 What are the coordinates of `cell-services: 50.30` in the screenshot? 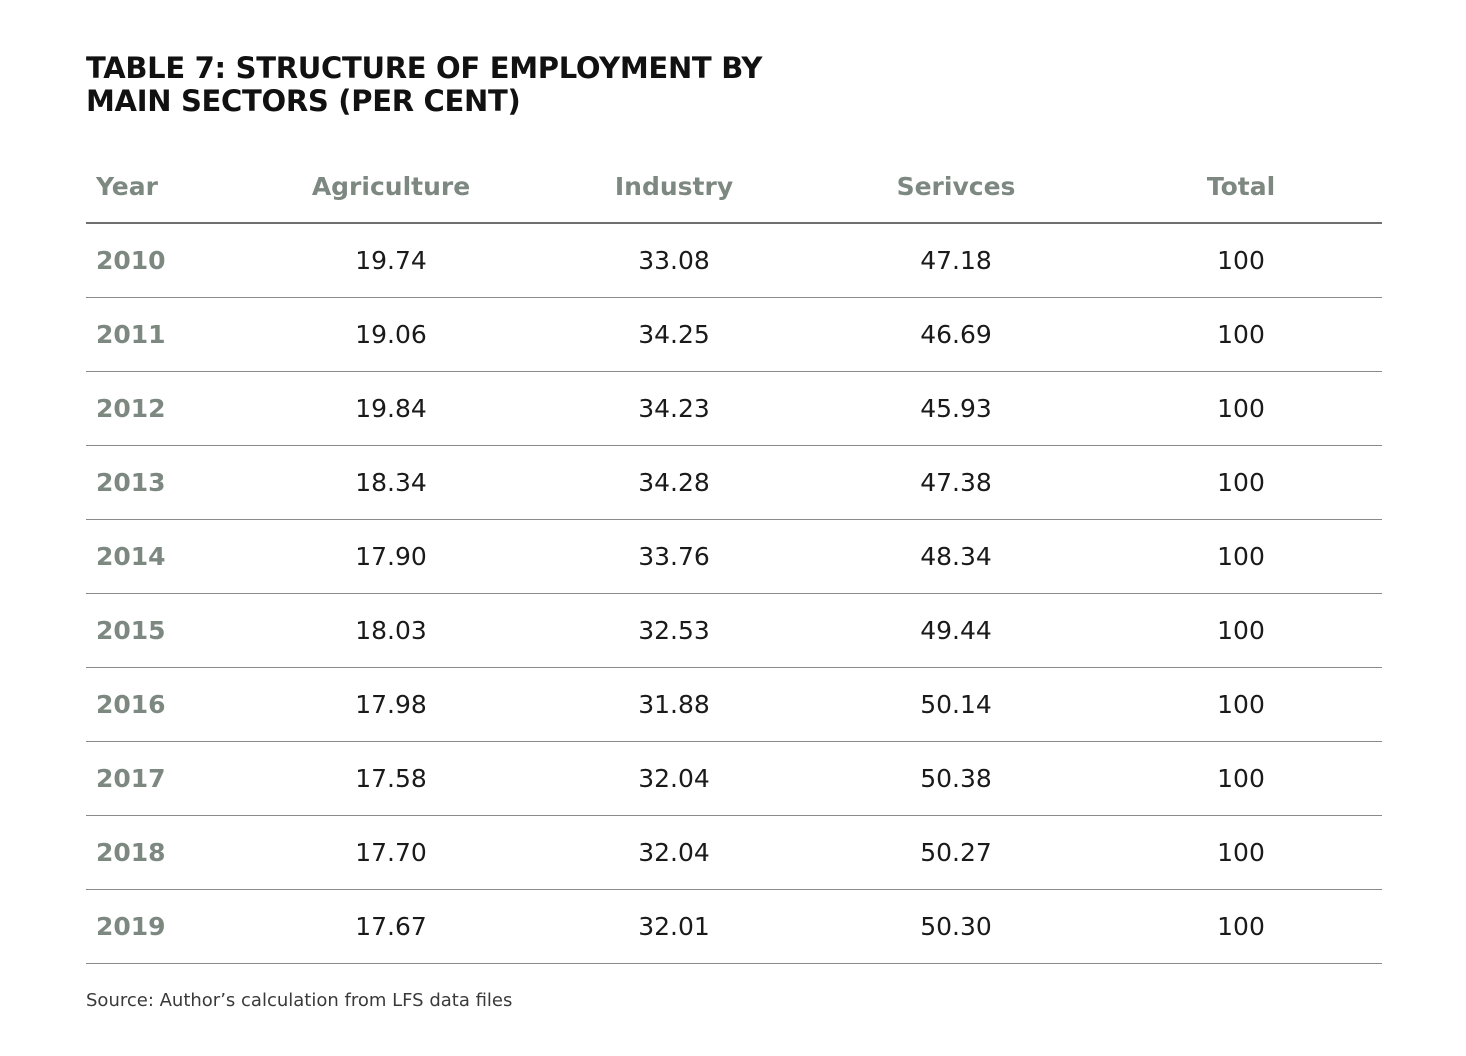 It's located at (956, 926).